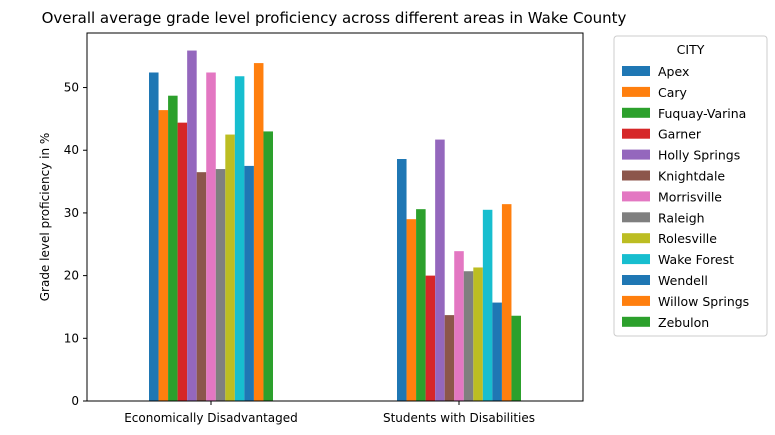 This screenshot has height=435, width=775. I want to click on legend-label: Wendell, so click(683, 280).